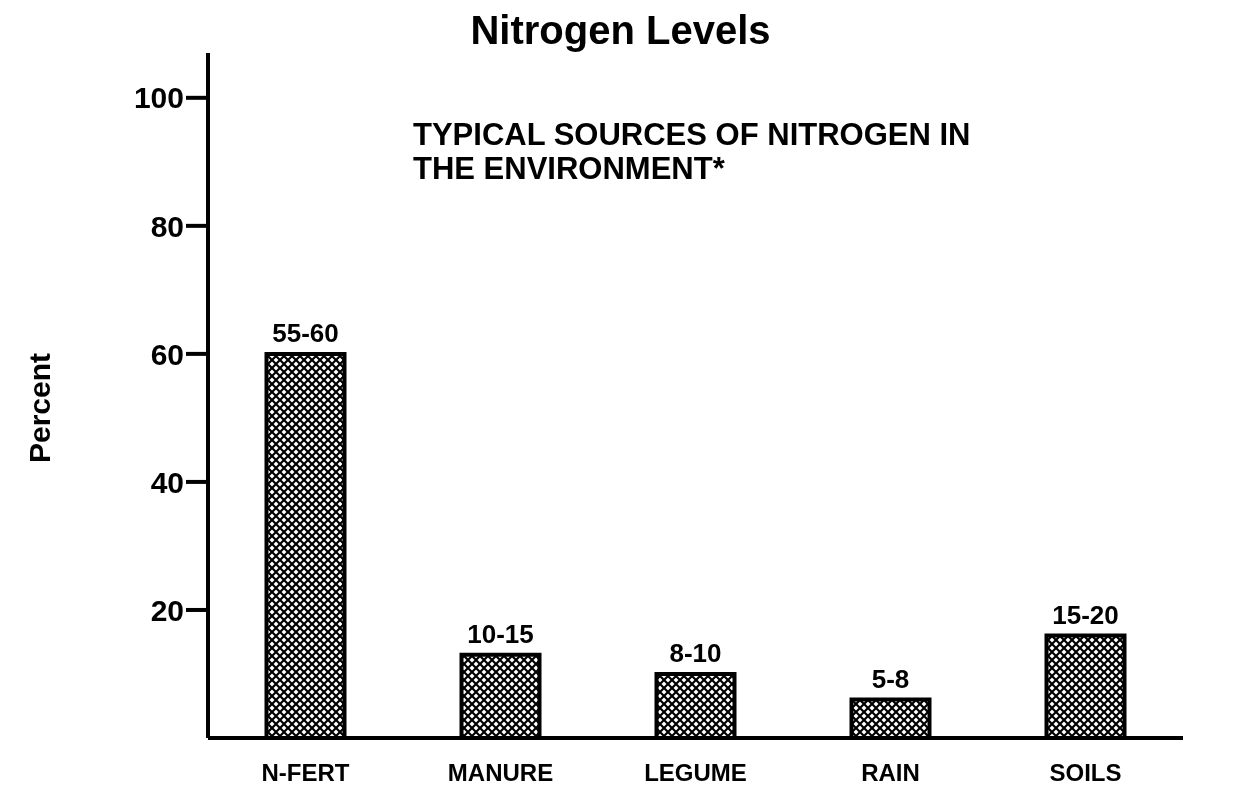  What do you see at coordinates (305, 773) in the screenshot?
I see `x-tick-label: N-FERT` at bounding box center [305, 773].